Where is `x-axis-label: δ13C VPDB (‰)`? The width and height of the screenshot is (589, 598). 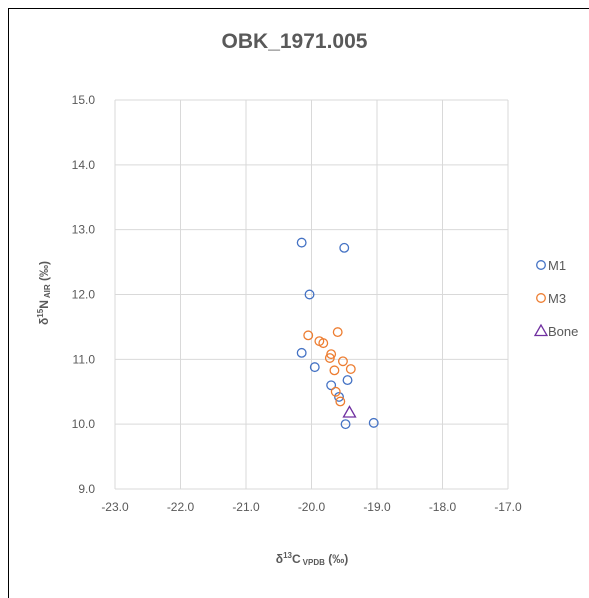 x-axis-label: δ13C VPDB (‰) is located at coordinates (312, 559).